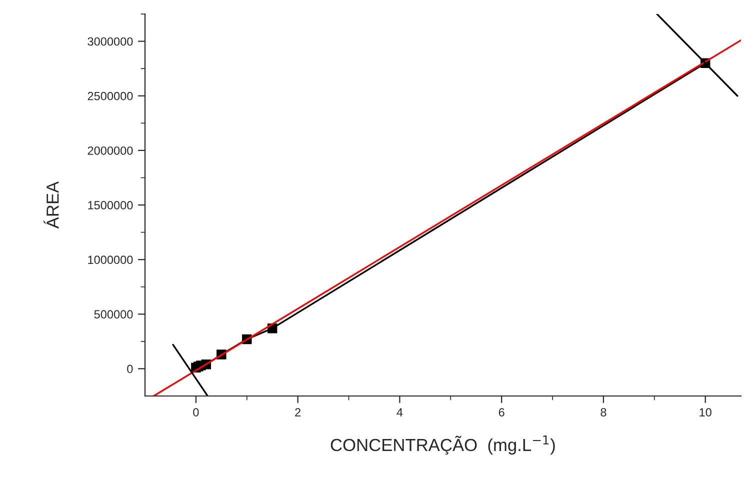 This screenshot has height=478, width=747. Describe the element at coordinates (110, 96) in the screenshot. I see `y-tick-label: 2500000` at that location.